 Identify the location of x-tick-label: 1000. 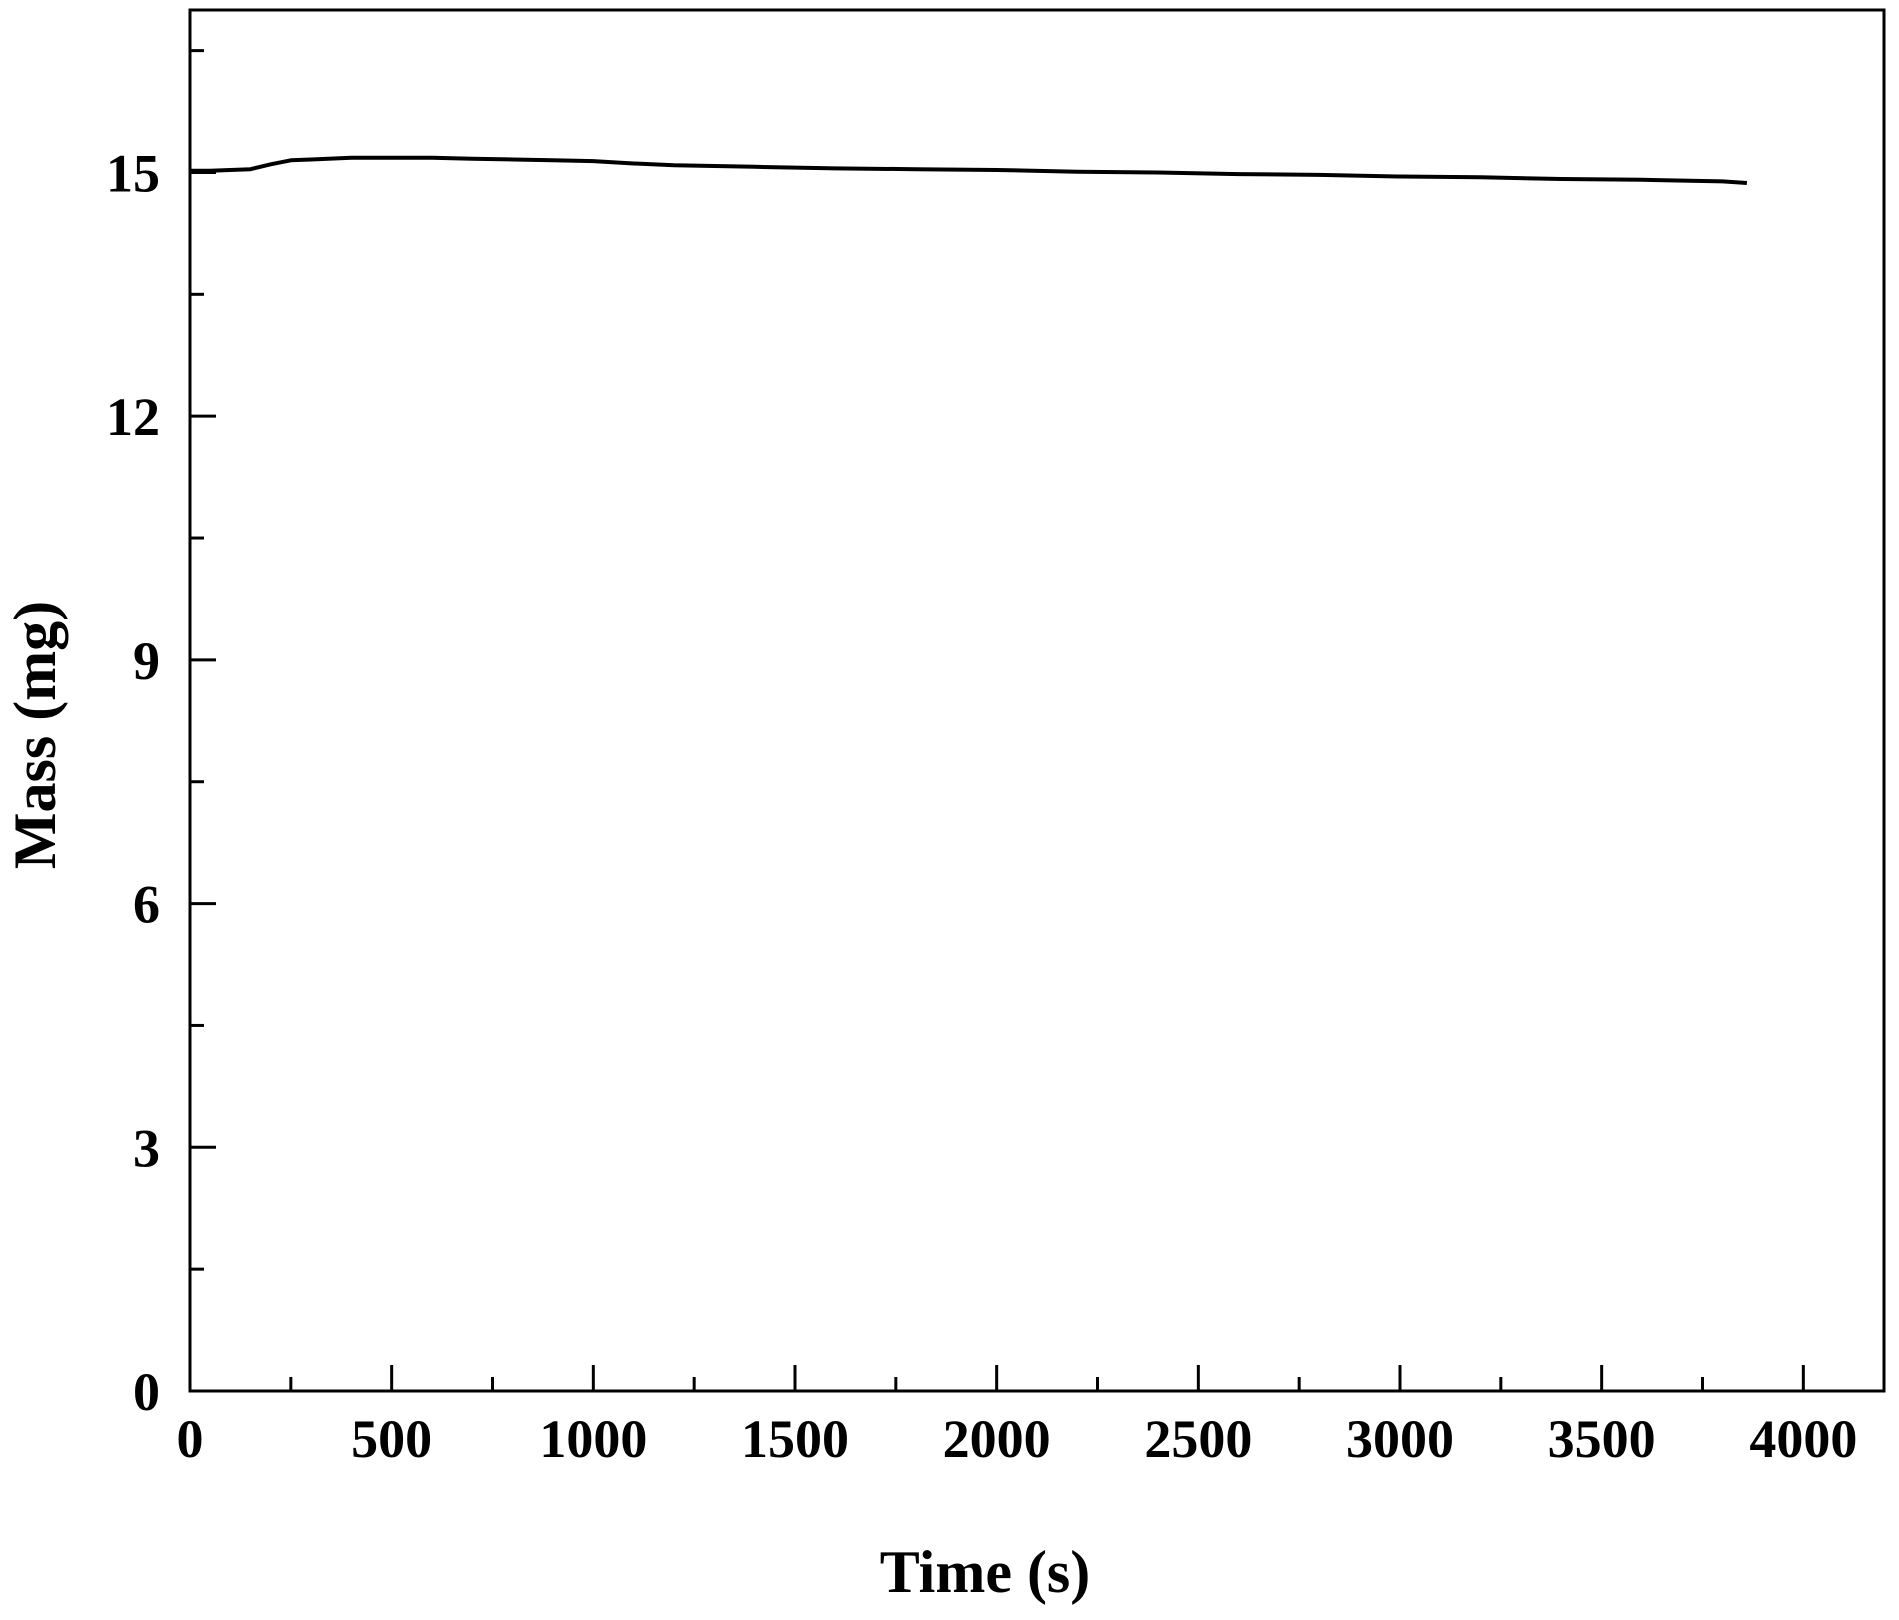
(593, 1439).